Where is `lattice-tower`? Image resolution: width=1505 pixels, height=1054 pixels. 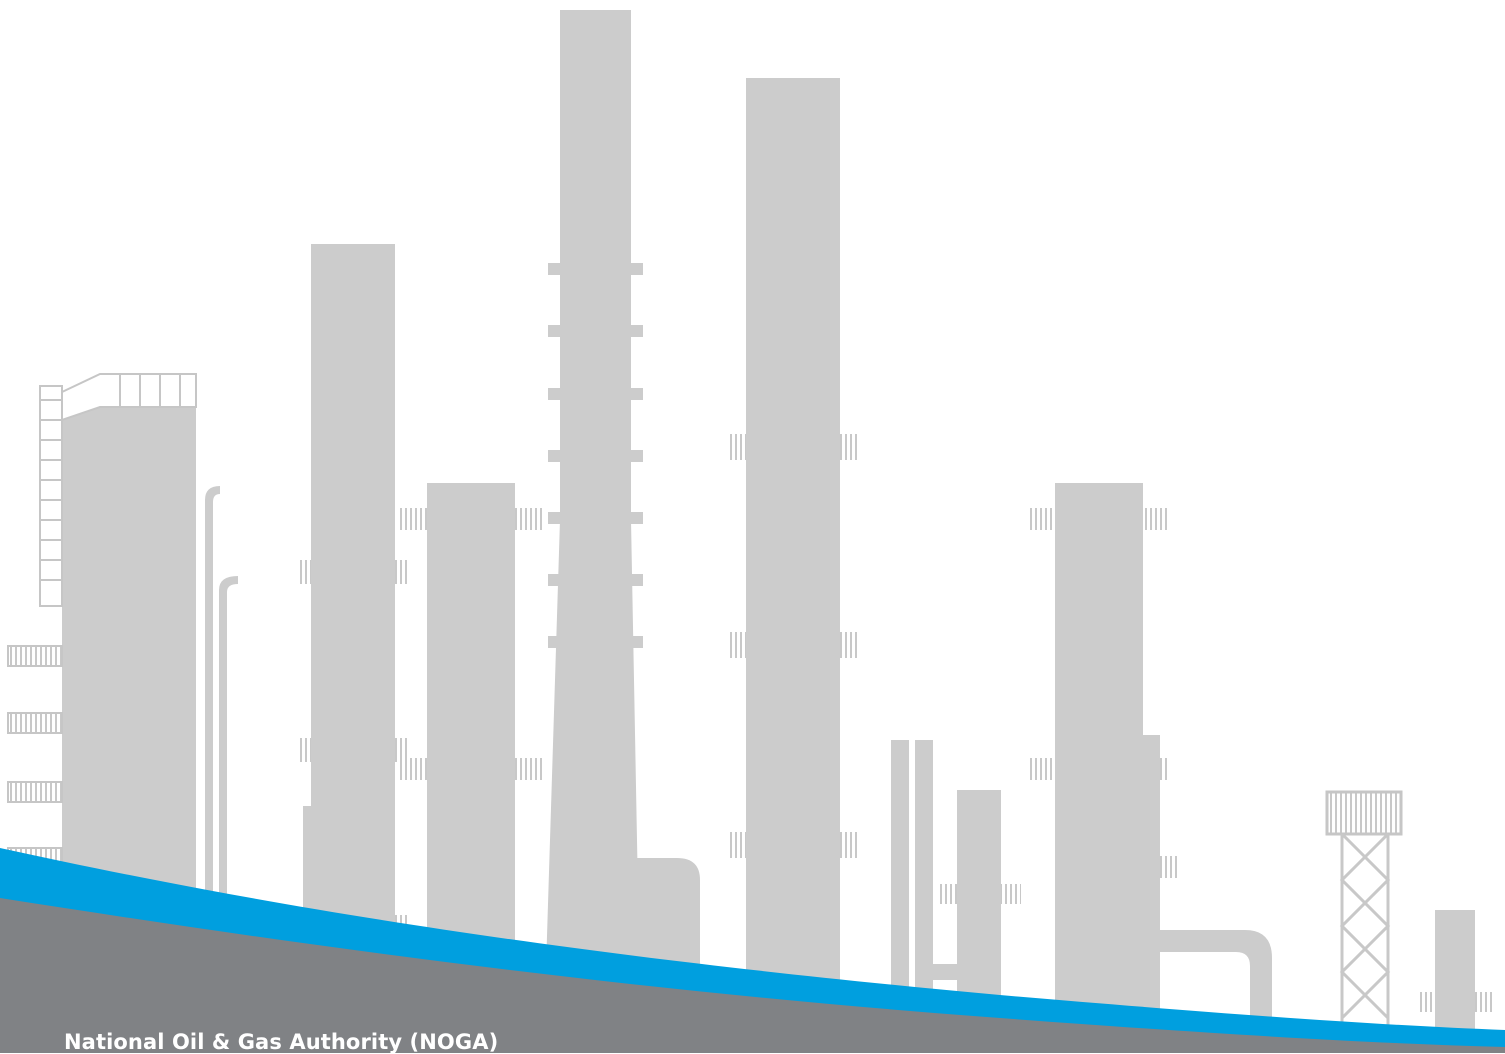 lattice-tower is located at coordinates (1364, 910).